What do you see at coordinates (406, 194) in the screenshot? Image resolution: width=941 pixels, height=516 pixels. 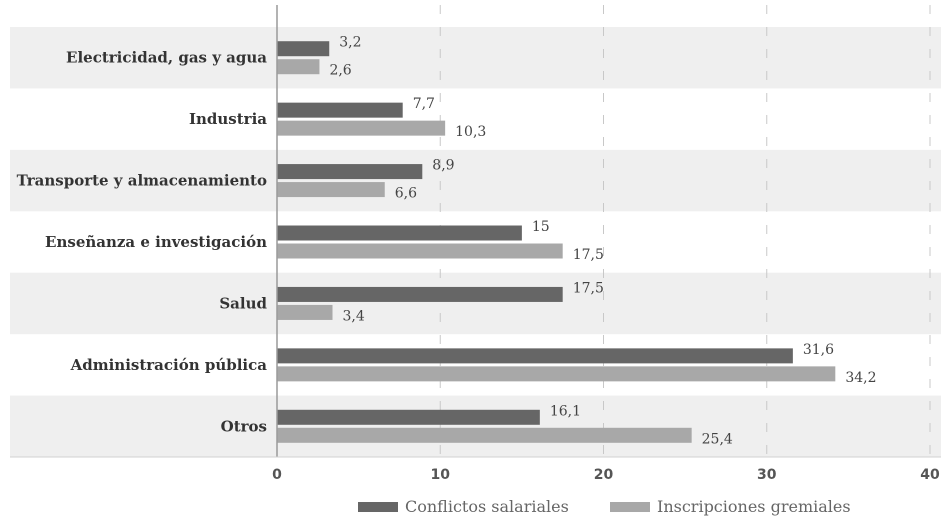 I see `data-label: 6,6` at bounding box center [406, 194].